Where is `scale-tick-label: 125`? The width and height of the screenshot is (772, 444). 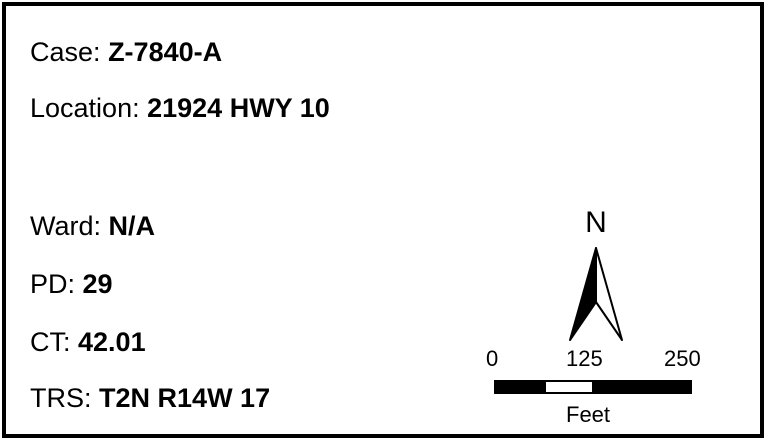
scale-tick-label: 125 is located at coordinates (584, 358).